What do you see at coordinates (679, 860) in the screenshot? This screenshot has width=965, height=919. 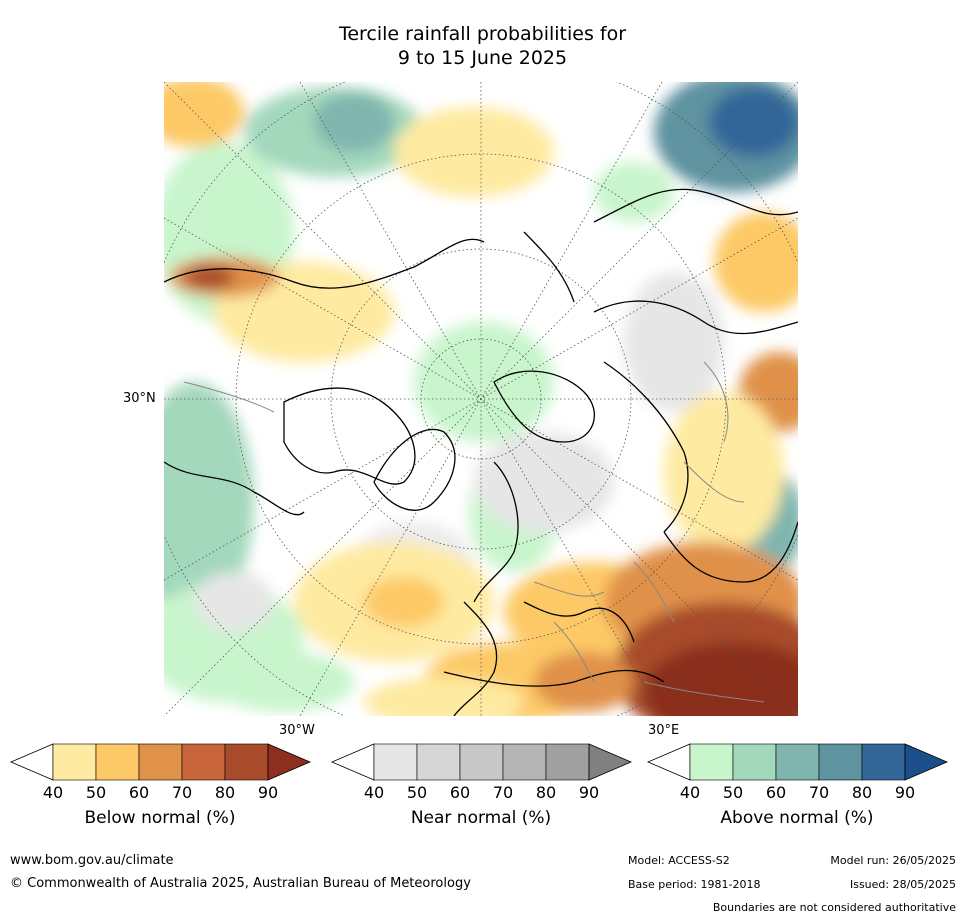 I see `footer-model: Model: ACCESS-S2` at bounding box center [679, 860].